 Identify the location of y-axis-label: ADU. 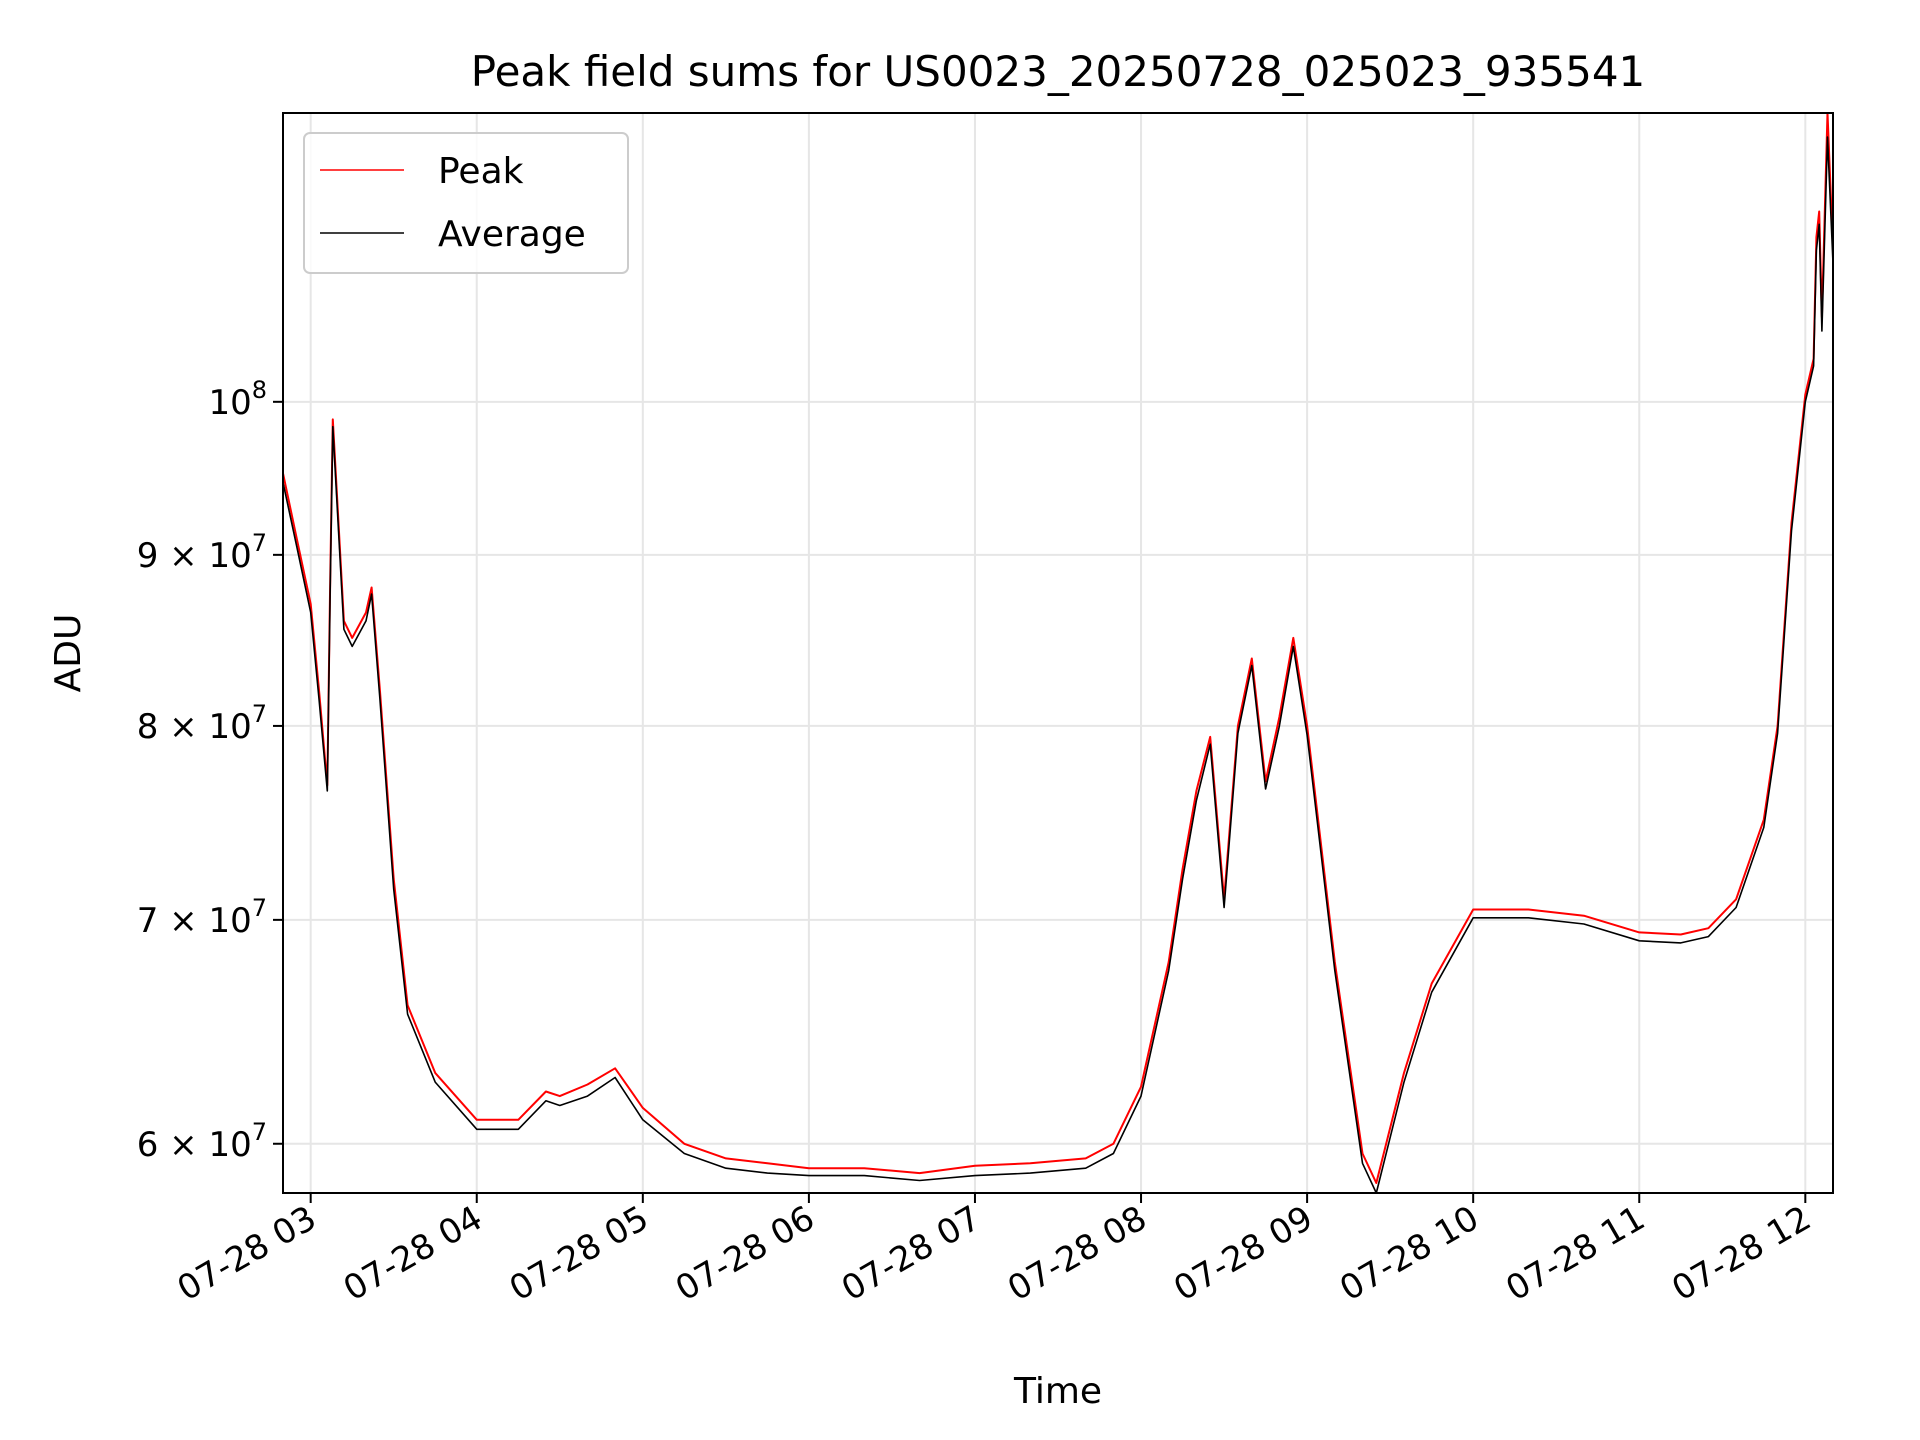
(68, 653).